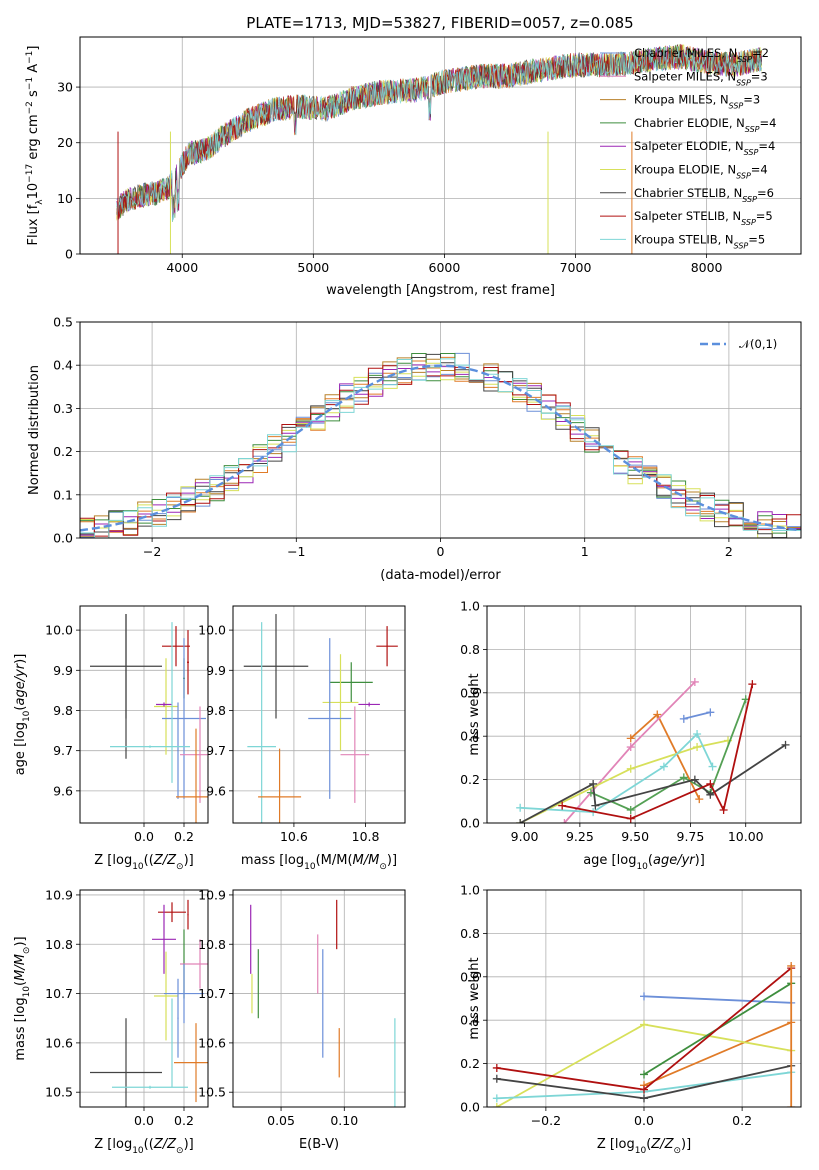 This screenshot has height=1170, width=819. Describe the element at coordinates (691, 836) in the screenshot. I see `x-tick-label: 9.75` at that location.